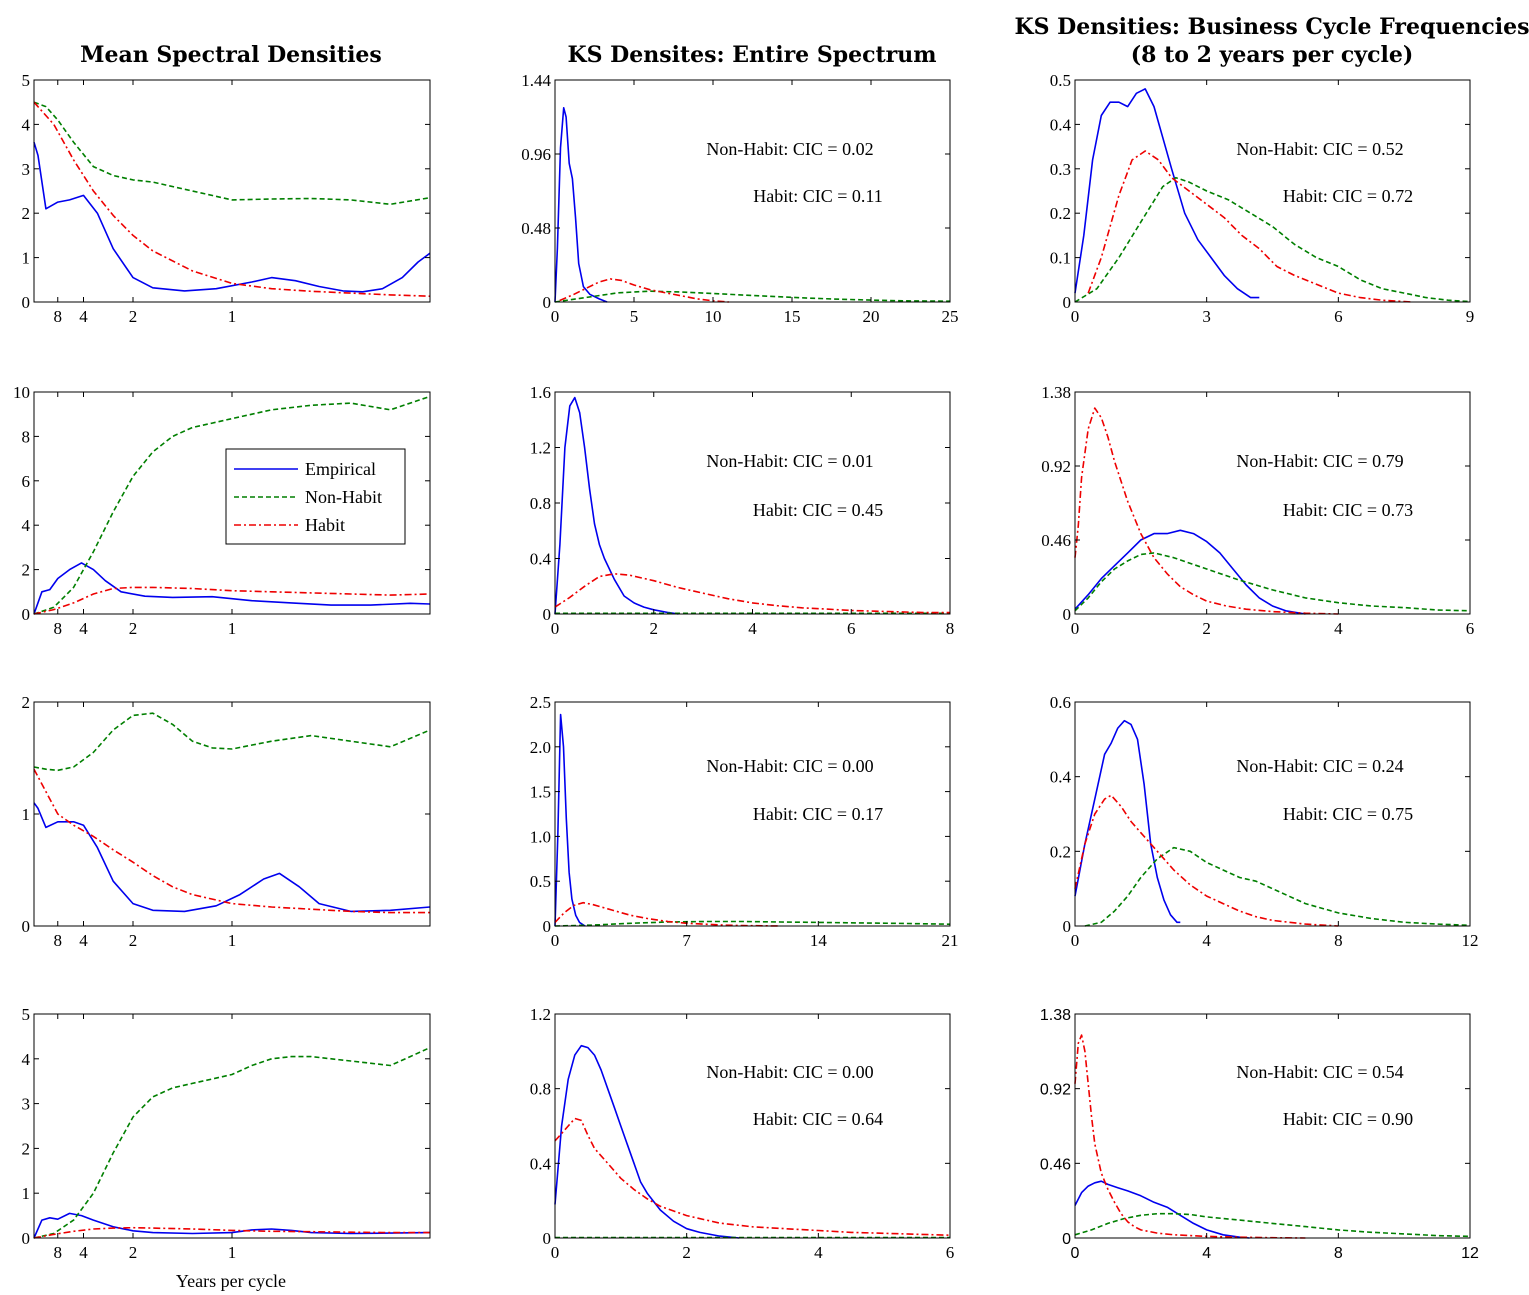  What do you see at coordinates (26, 213) in the screenshot?
I see `ytick-label-r1c1-2: 2` at bounding box center [26, 213].